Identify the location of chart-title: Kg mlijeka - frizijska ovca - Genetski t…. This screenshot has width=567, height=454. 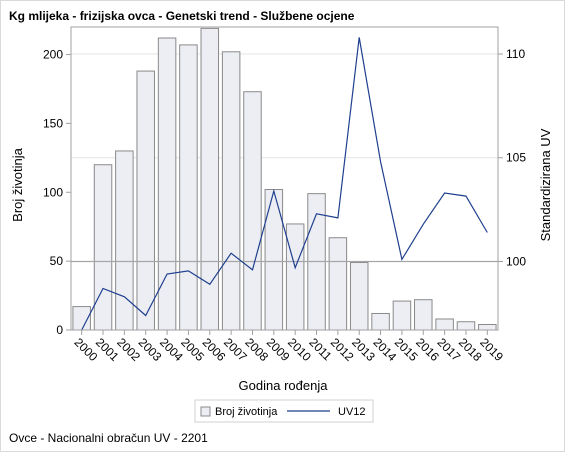
(182, 16).